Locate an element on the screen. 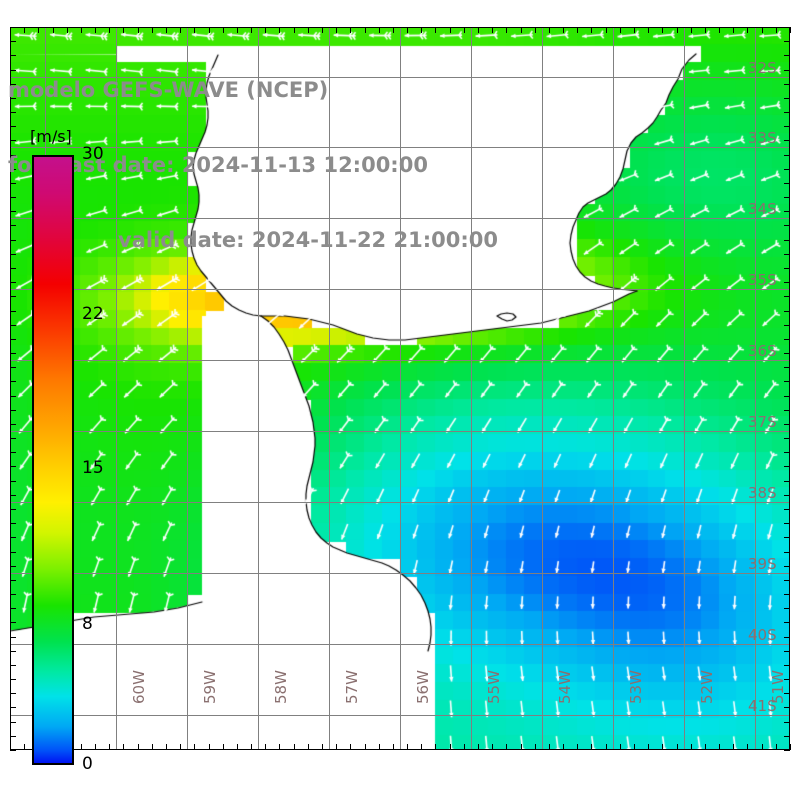 The height and width of the screenshot is (800, 800). colorbar-tick-label: 15 is located at coordinates (93, 467).